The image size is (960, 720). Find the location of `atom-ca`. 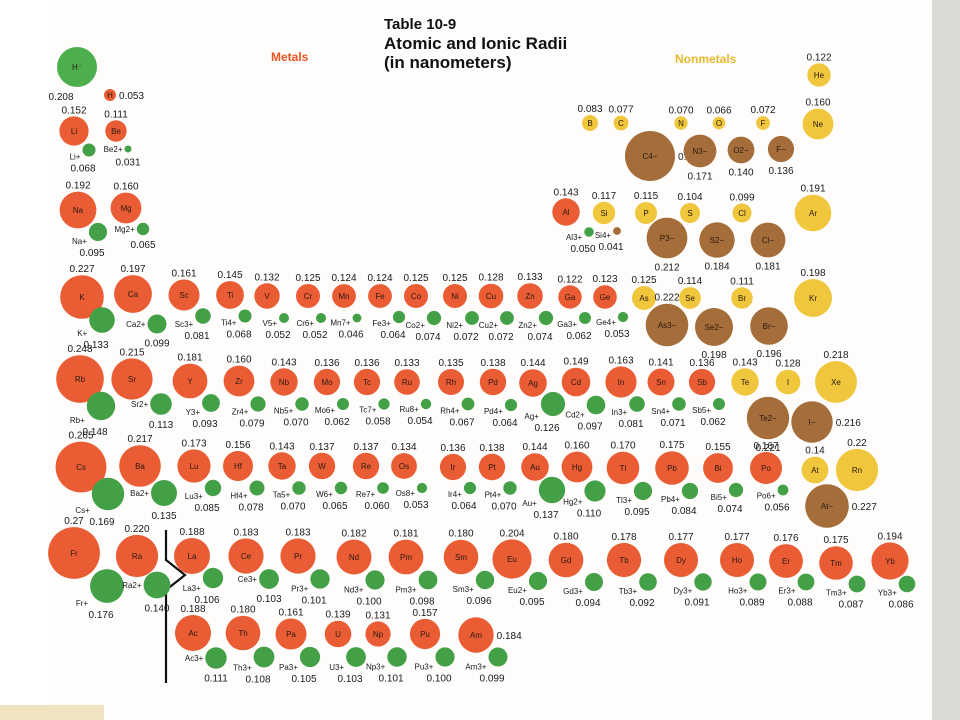

atom-ca is located at coordinates (133, 294).